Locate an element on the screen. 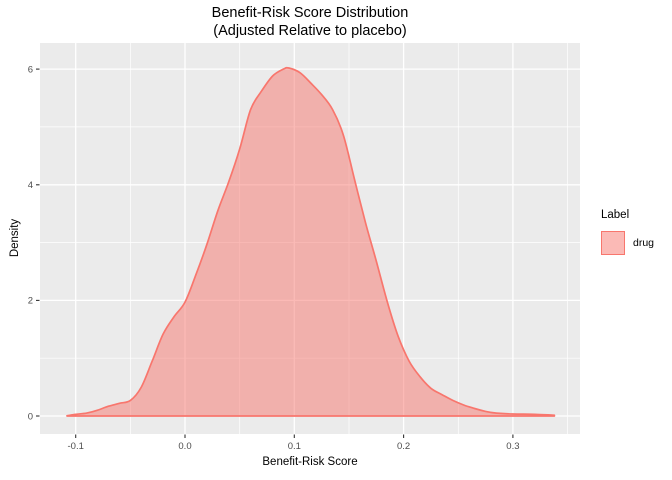  legend-key-swatch is located at coordinates (613, 243).